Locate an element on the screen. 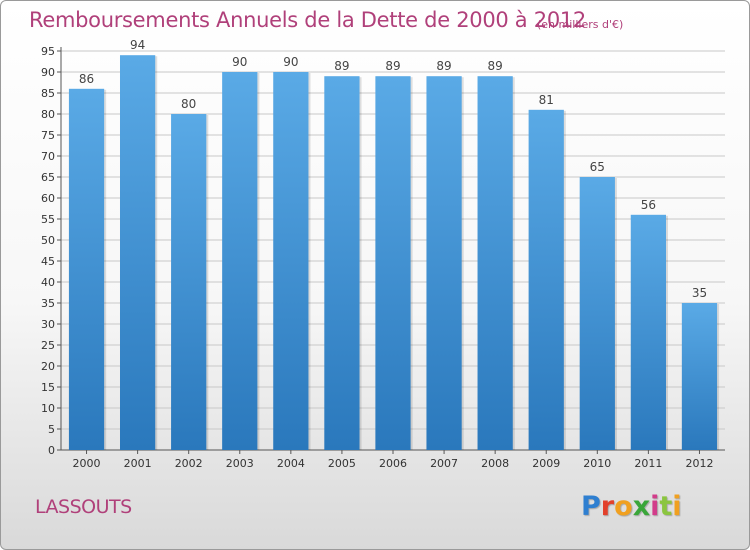  x-tick-label: 2003 is located at coordinates (240, 463).